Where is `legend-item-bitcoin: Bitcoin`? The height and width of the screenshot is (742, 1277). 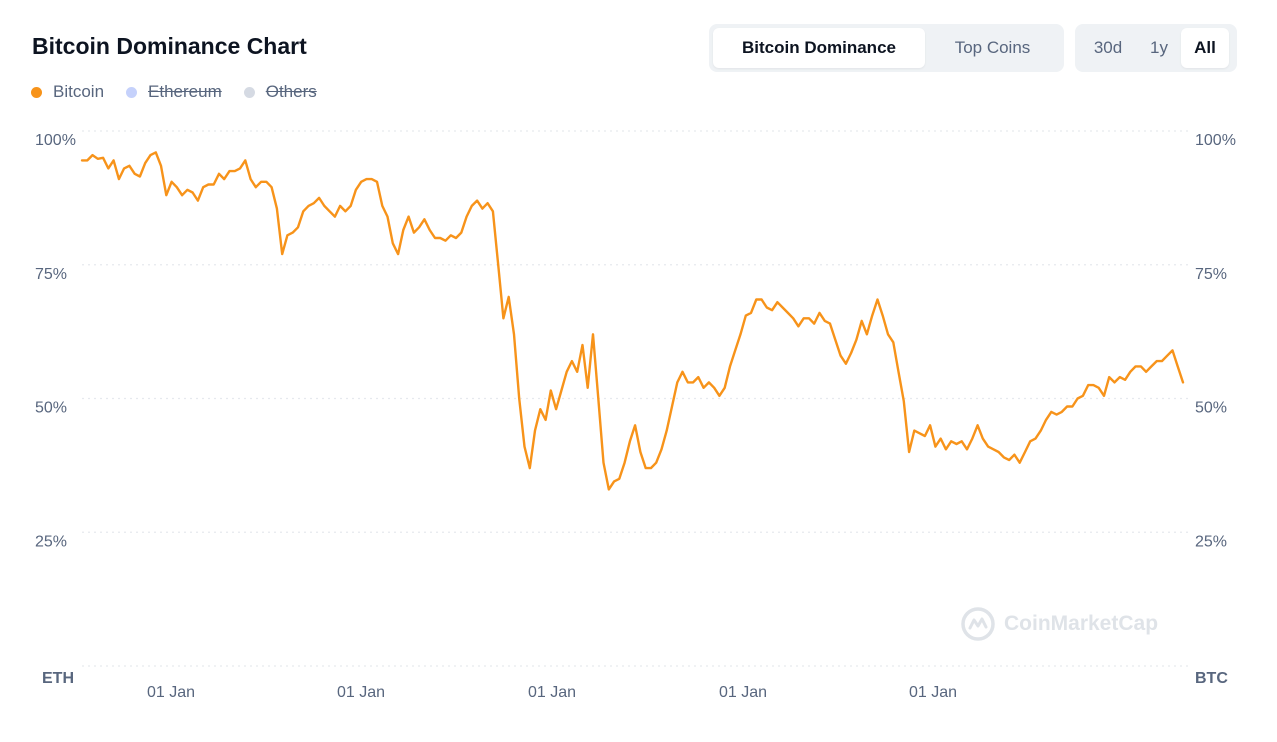 legend-item-bitcoin: Bitcoin is located at coordinates (67, 92).